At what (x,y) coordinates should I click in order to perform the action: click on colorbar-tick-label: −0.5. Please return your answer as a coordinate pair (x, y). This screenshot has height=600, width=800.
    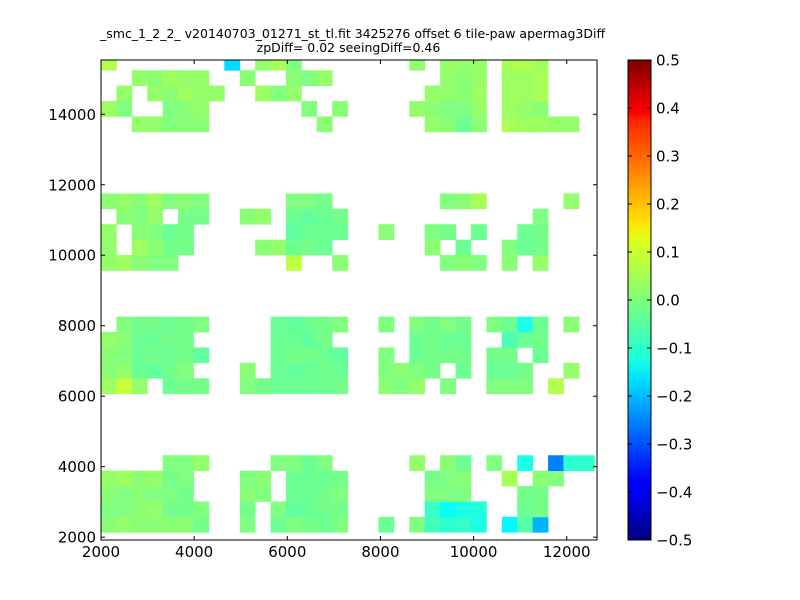
    Looking at the image, I should click on (674, 541).